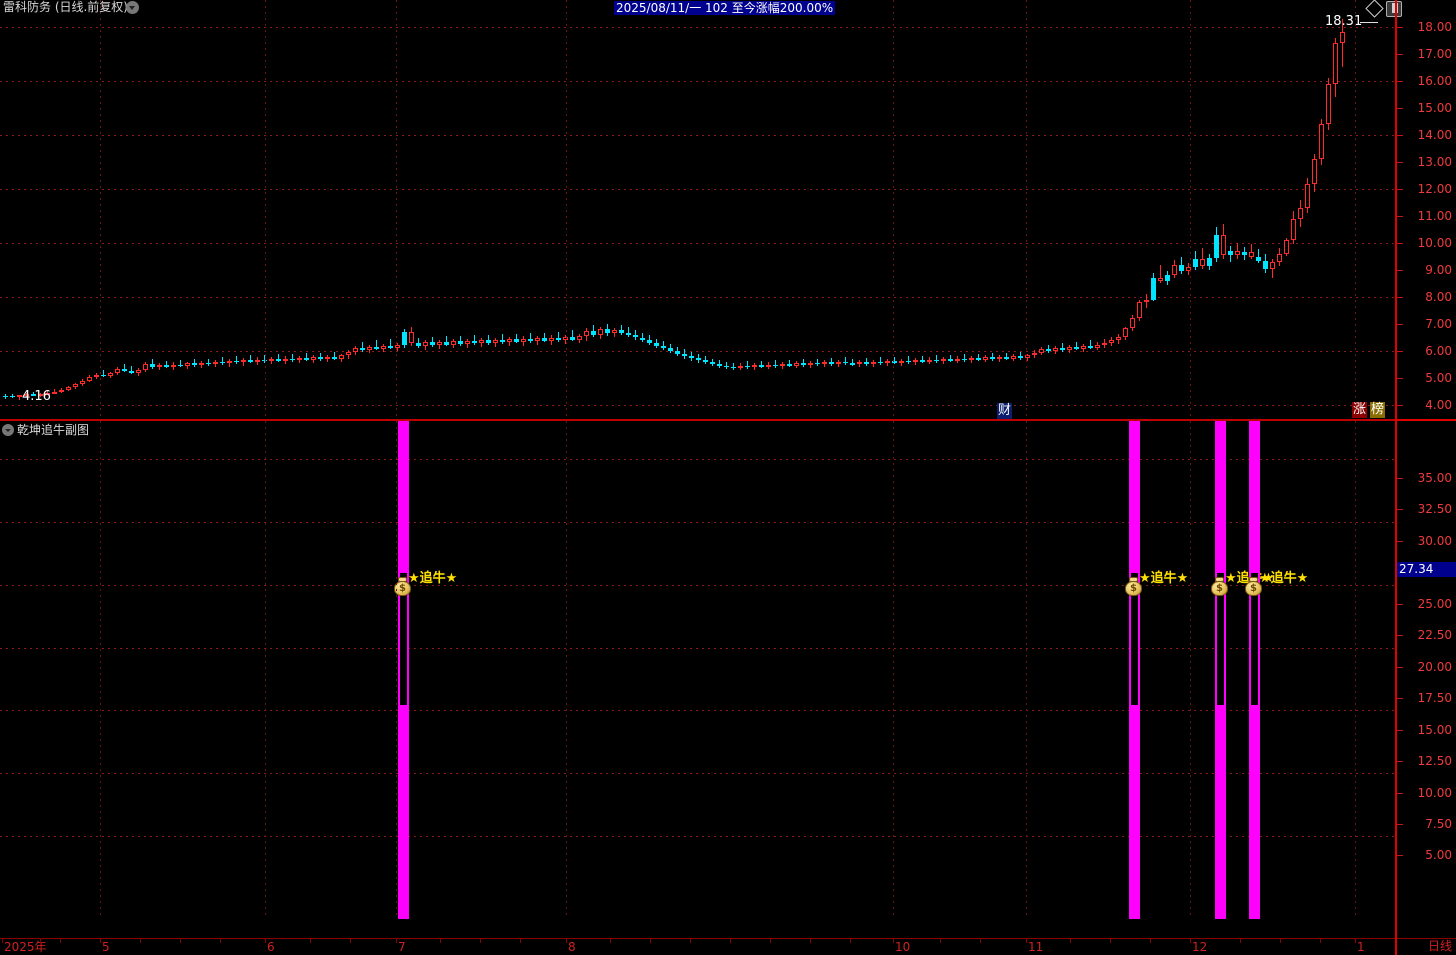 This screenshot has height=955, width=1456. What do you see at coordinates (1434, 730) in the screenshot?
I see `indicator-axis-label: 15.00` at bounding box center [1434, 730].